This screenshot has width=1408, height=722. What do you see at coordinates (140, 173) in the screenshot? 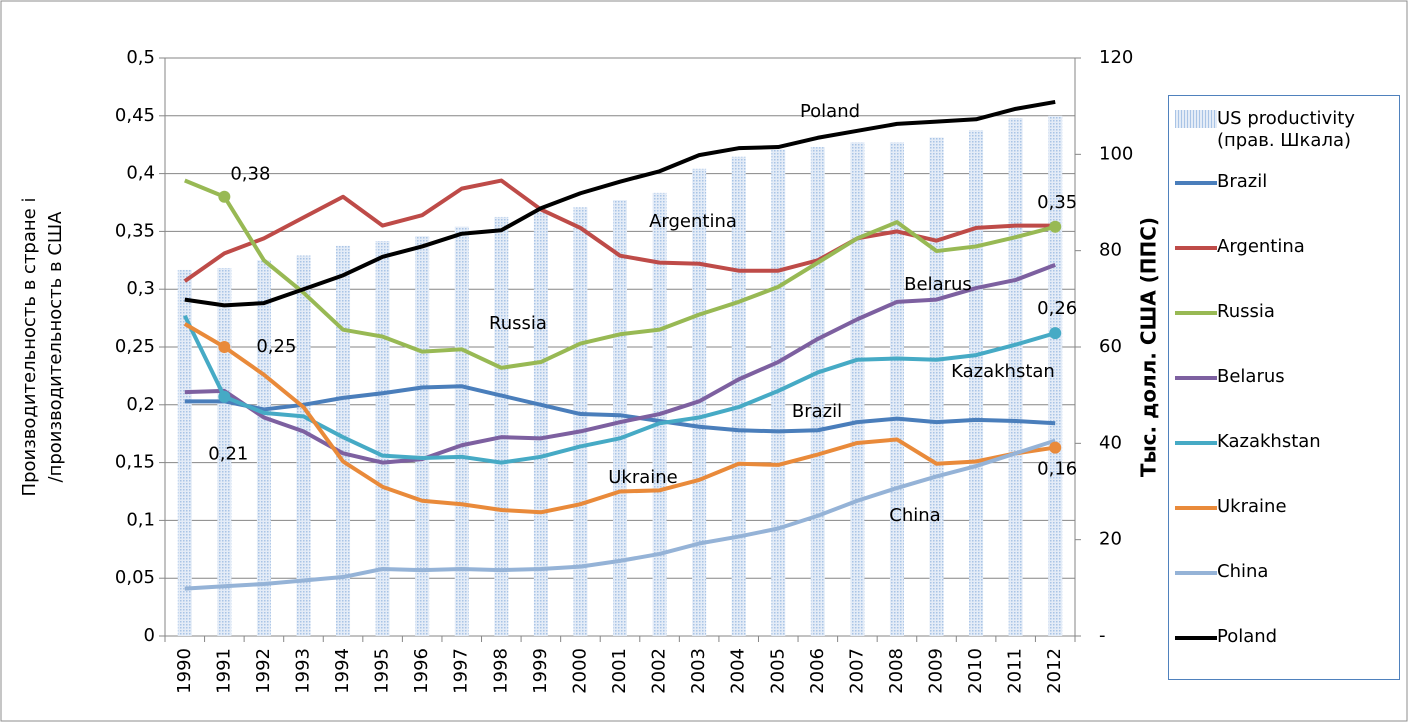
I see `y-tick-label: 0,4` at bounding box center [140, 173].